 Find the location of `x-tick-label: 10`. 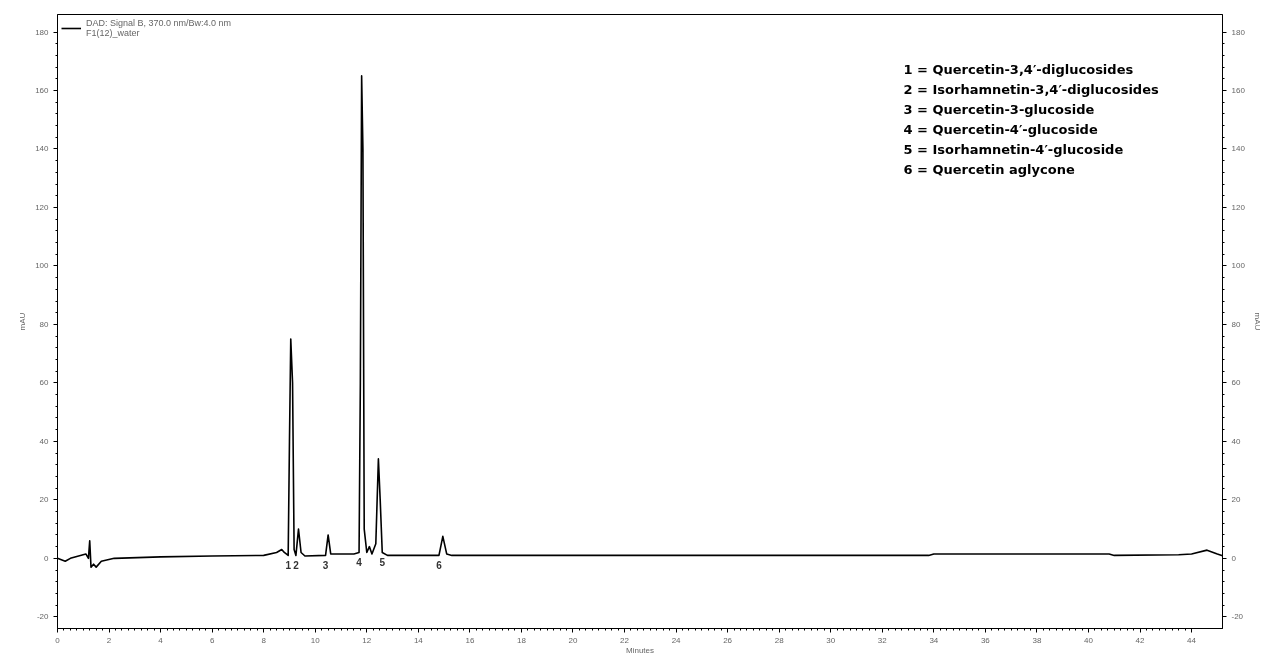

x-tick-label: 10 is located at coordinates (315, 640).